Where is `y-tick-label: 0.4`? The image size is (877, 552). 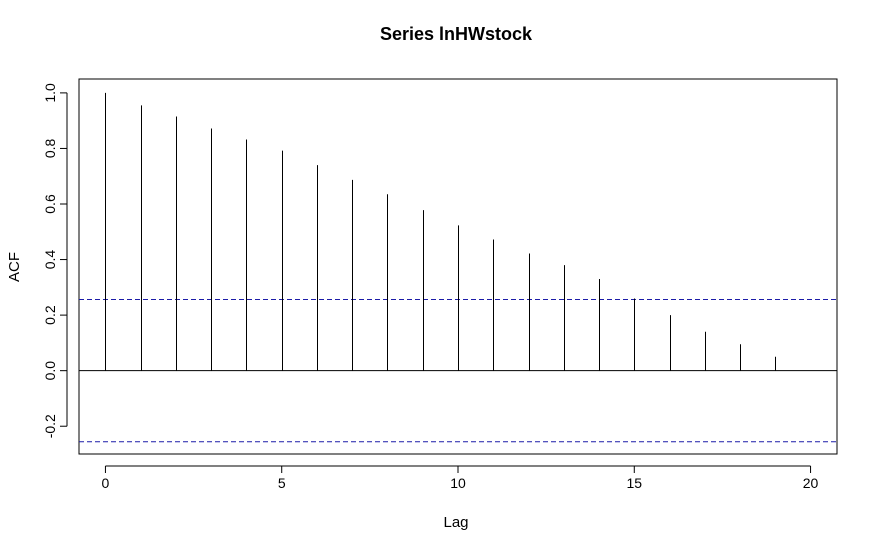 y-tick-label: 0.4 is located at coordinates (50, 260).